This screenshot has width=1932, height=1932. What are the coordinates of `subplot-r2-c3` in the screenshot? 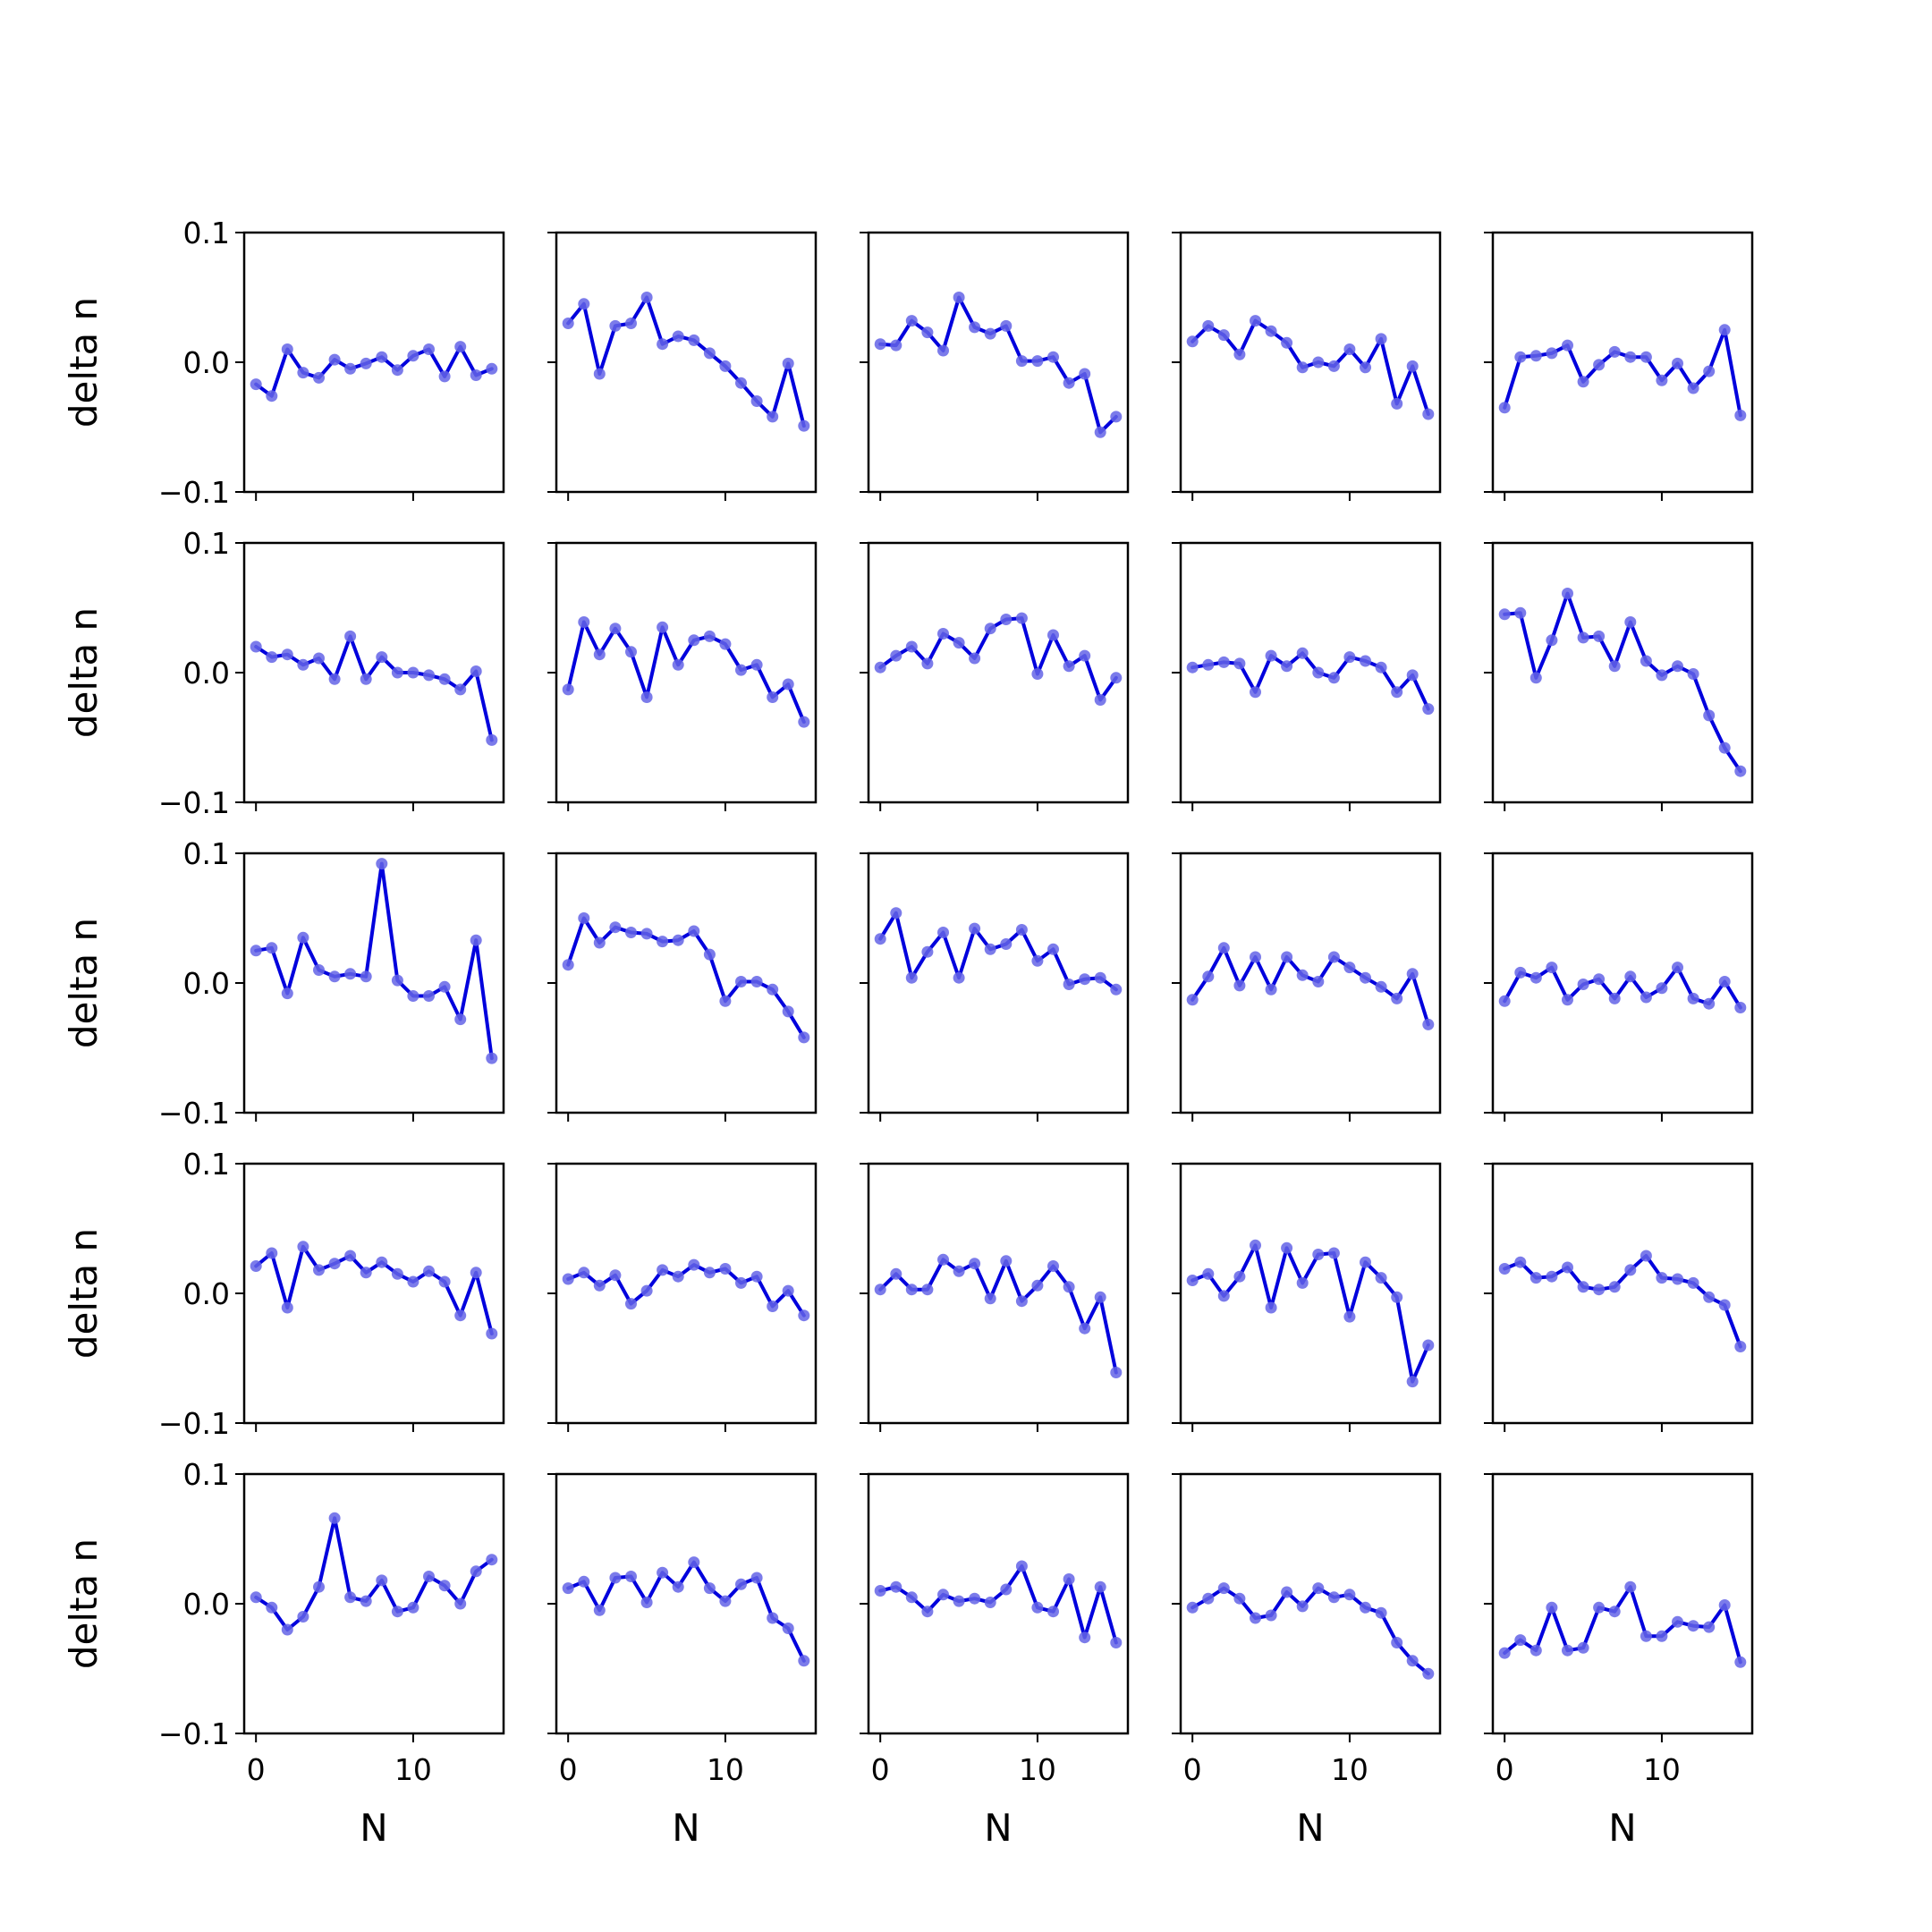 It's located at (995, 676).